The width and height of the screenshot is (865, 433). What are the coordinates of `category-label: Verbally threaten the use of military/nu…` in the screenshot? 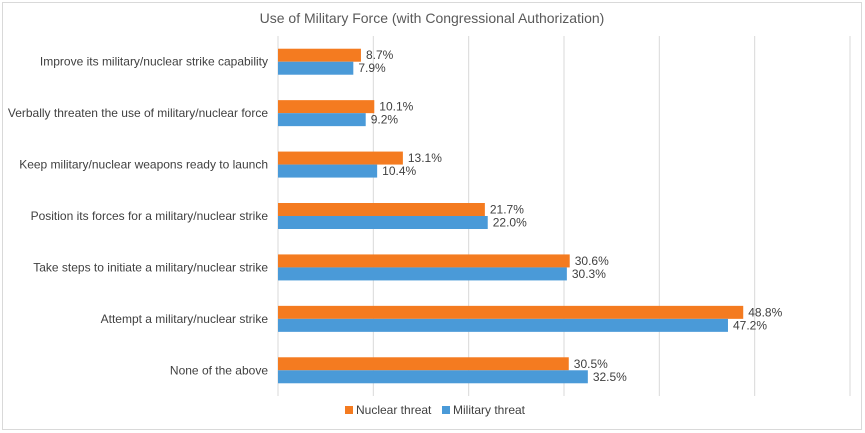 It's located at (138, 113).